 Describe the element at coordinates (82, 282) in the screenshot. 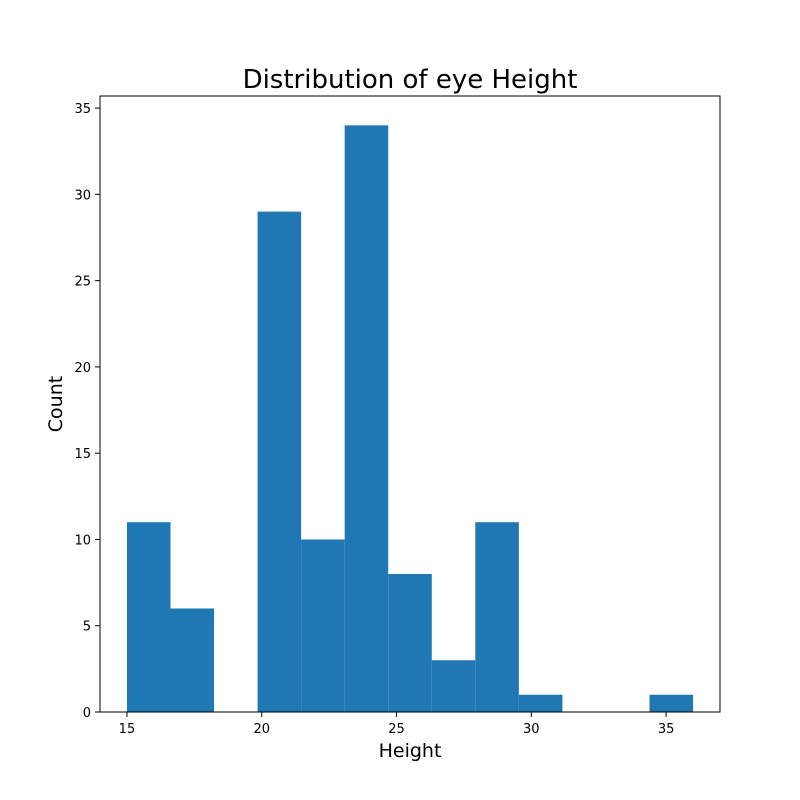

I see `y-tick-label: 25` at that location.